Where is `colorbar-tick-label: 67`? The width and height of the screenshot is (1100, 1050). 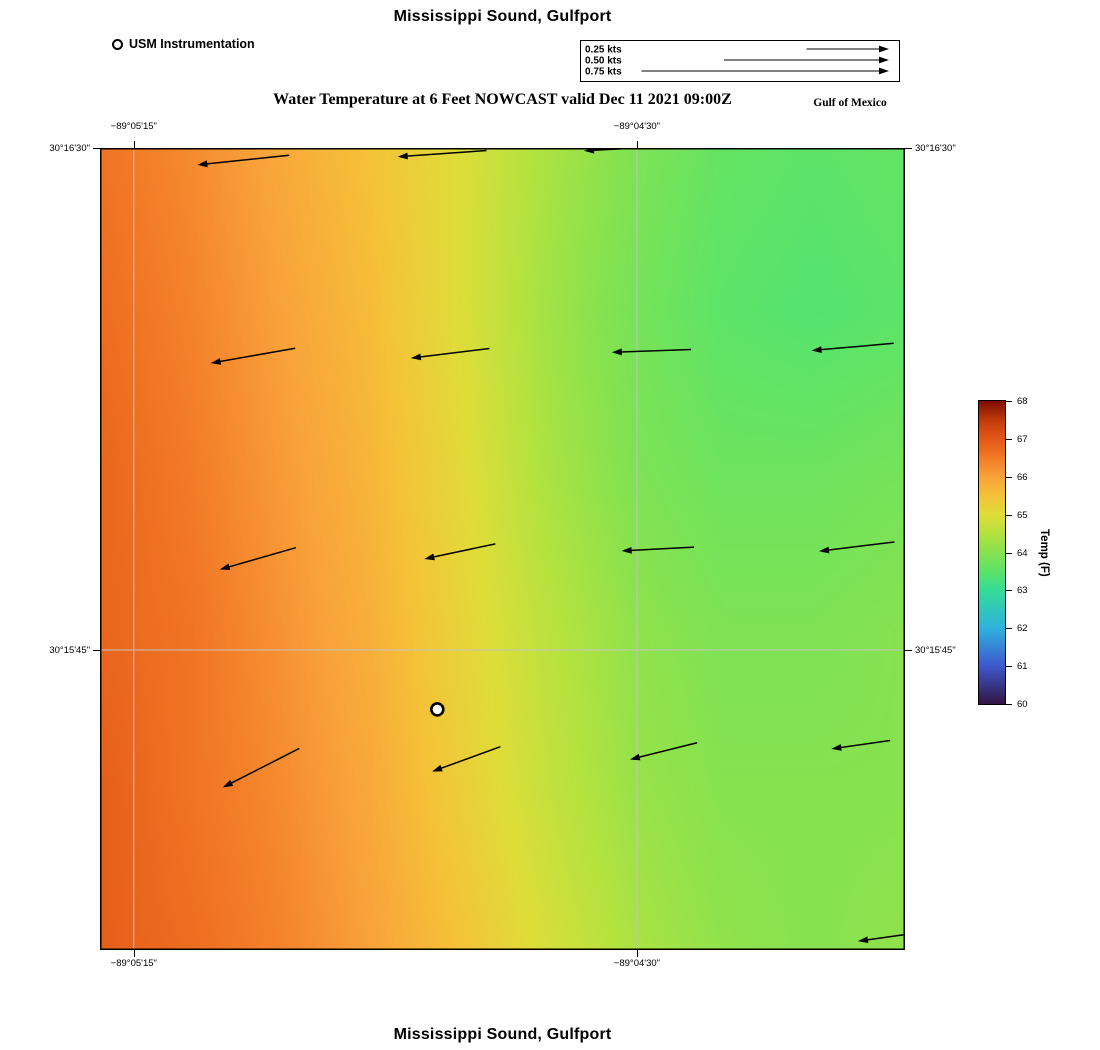 colorbar-tick-label: 67 is located at coordinates (1022, 439).